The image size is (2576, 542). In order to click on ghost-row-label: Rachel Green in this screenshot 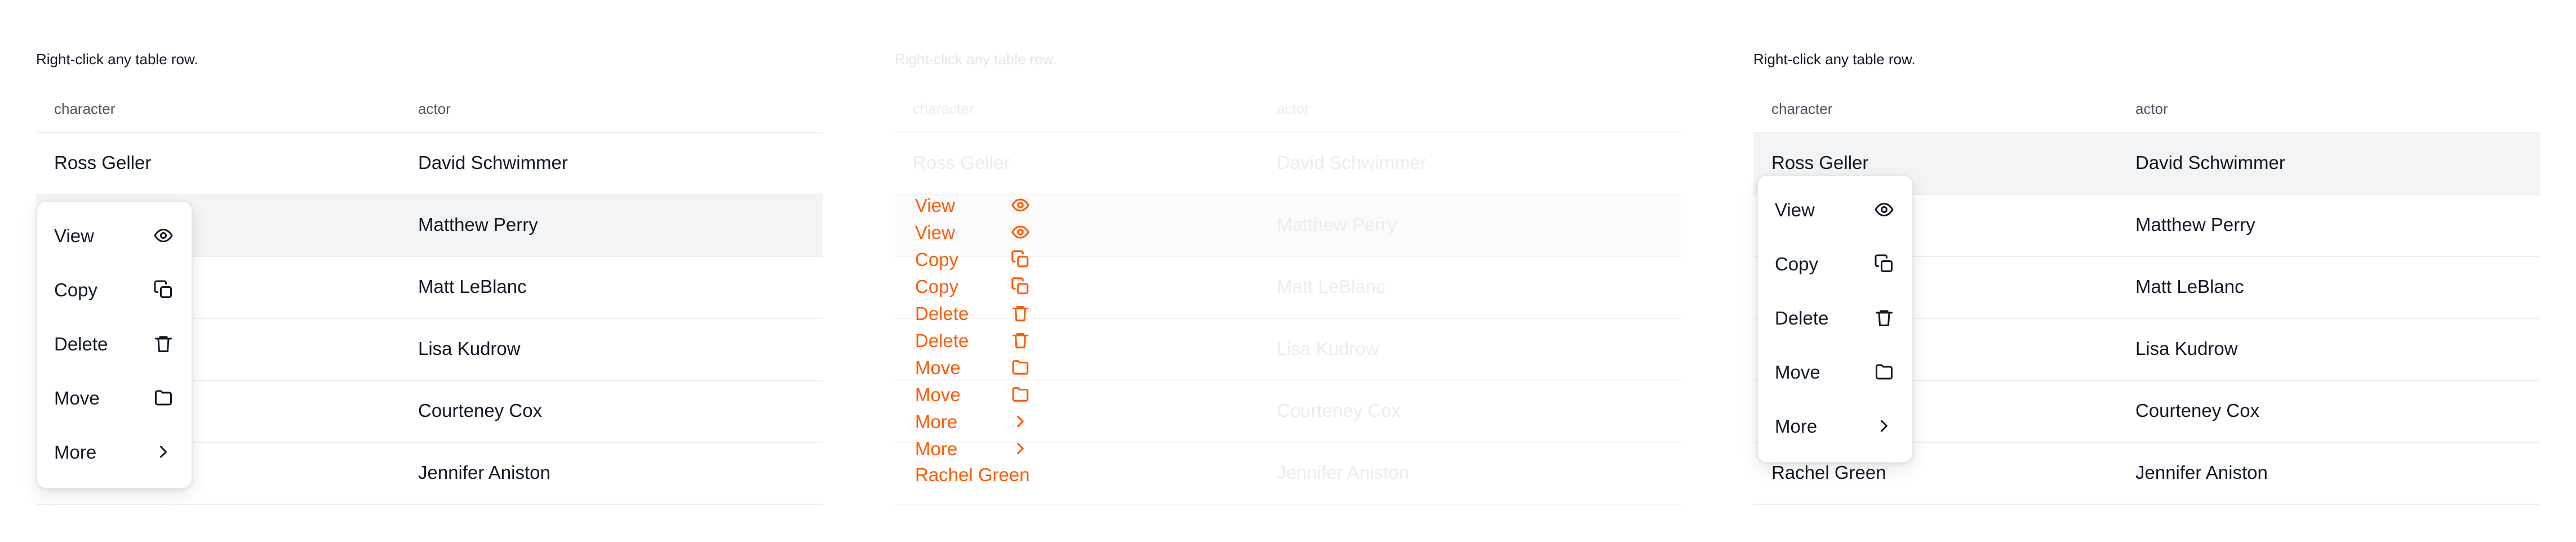, I will do `click(973, 474)`.